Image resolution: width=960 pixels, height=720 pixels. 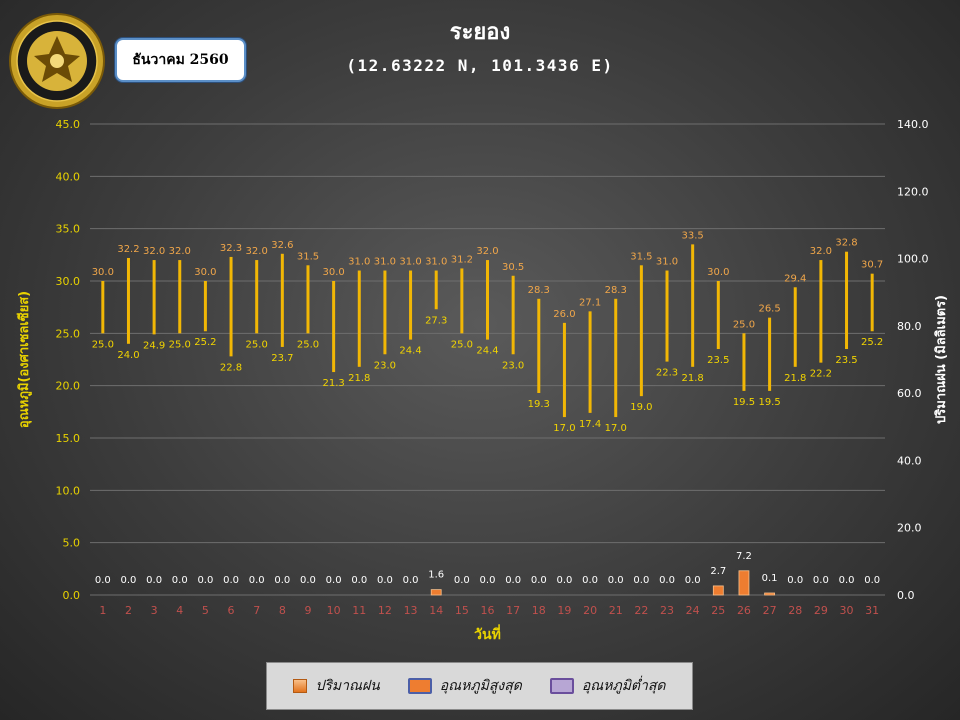 I want to click on x-tick-label: 29, so click(x=821, y=610).